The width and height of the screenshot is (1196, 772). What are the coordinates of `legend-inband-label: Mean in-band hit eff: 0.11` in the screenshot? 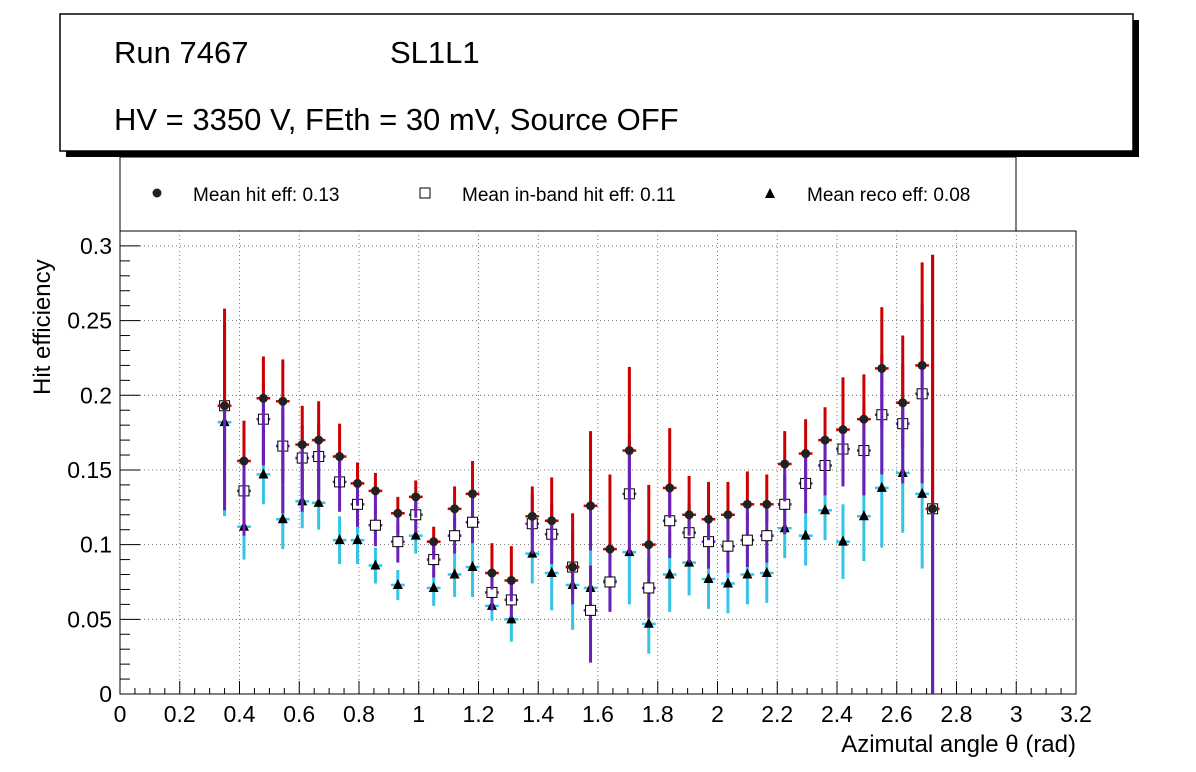 It's located at (569, 195).